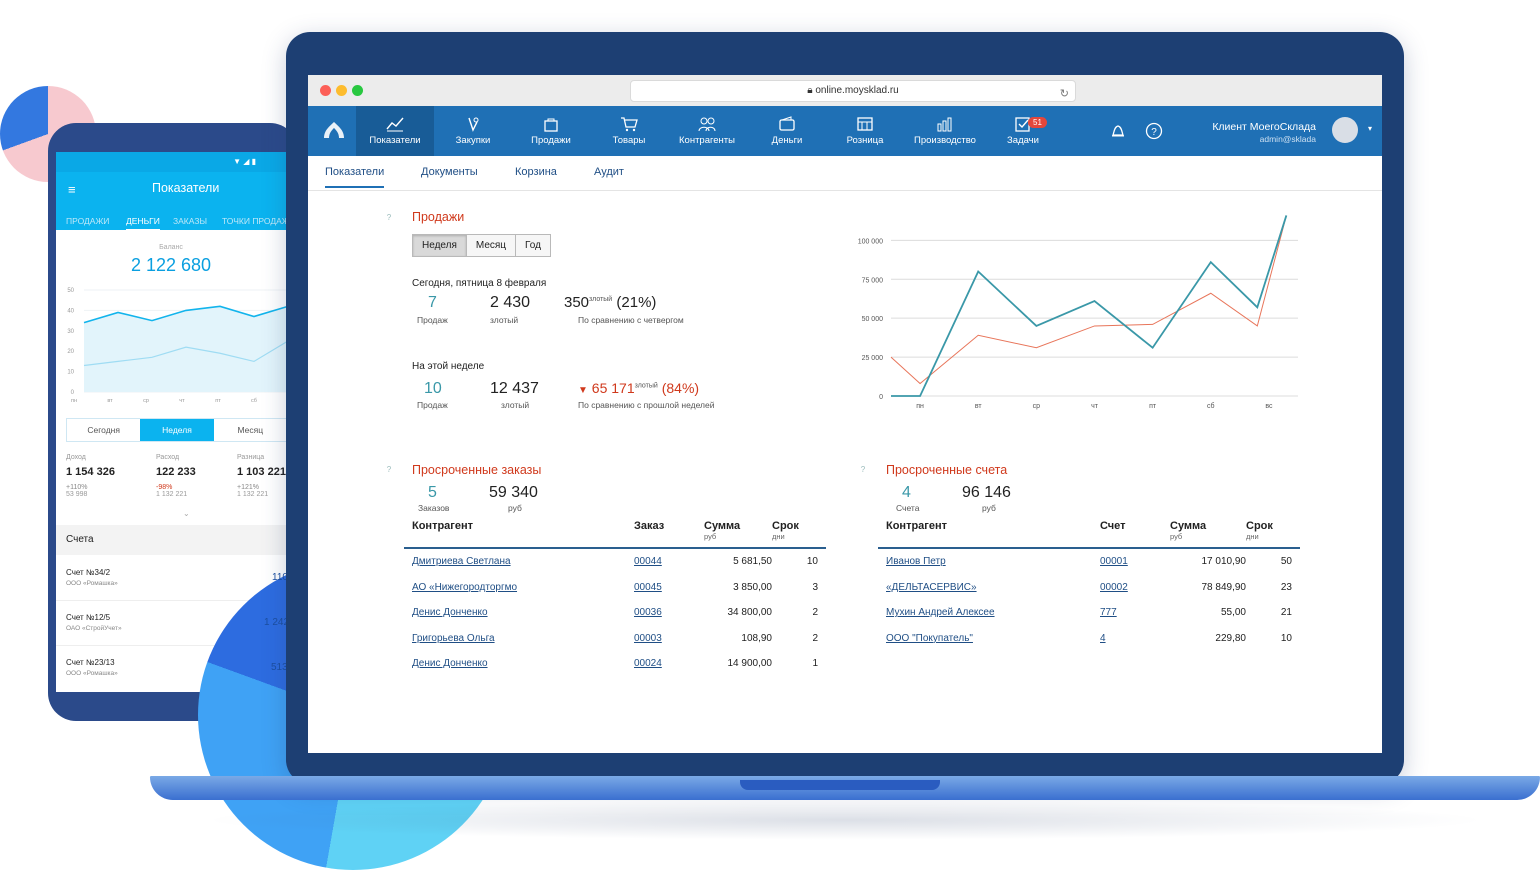  Describe the element at coordinates (551, 131) in the screenshot. I see `nav-sales: Продажи` at that location.